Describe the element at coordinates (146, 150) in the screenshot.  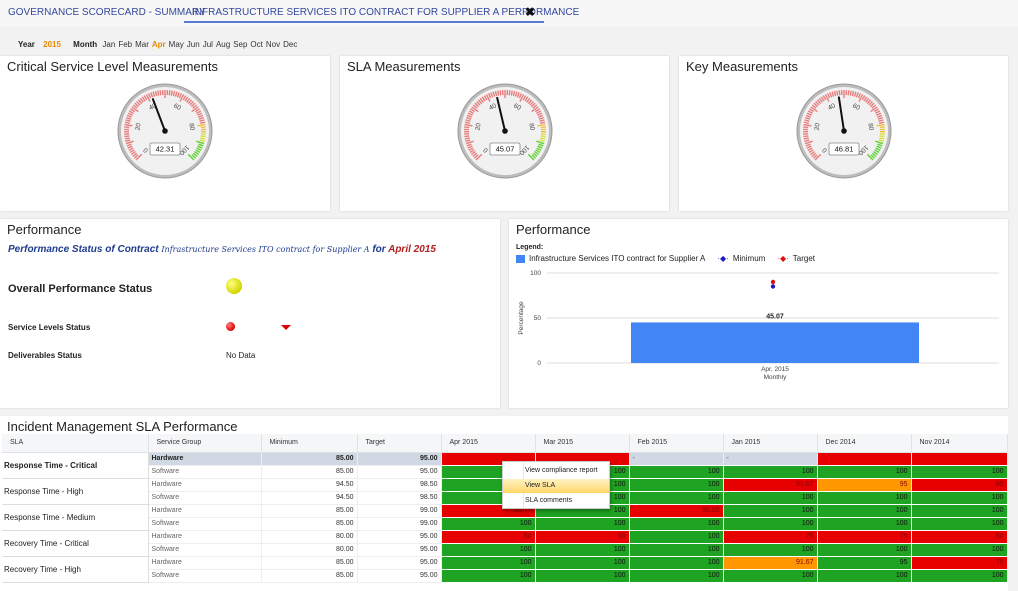
I see `gauge-tick-label: 0` at that location.